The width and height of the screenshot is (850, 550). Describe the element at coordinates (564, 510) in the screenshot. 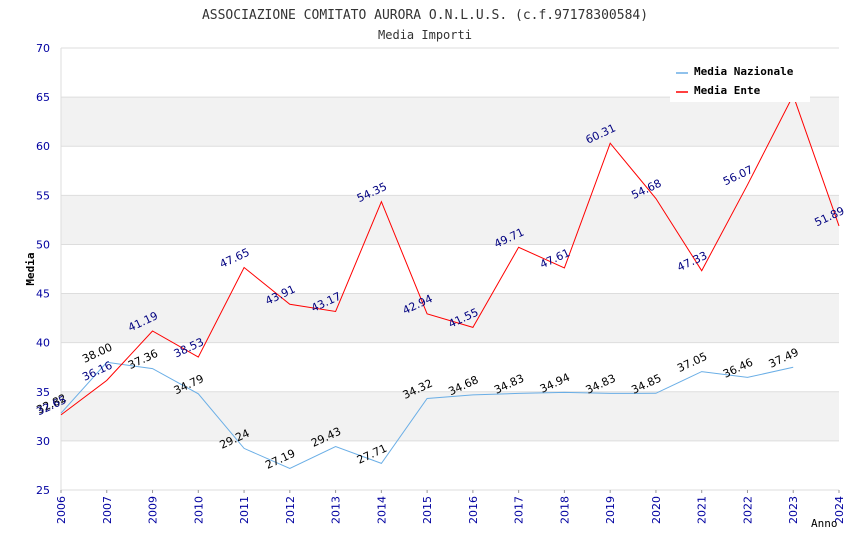

I see `x-tick-label: 2018` at that location.